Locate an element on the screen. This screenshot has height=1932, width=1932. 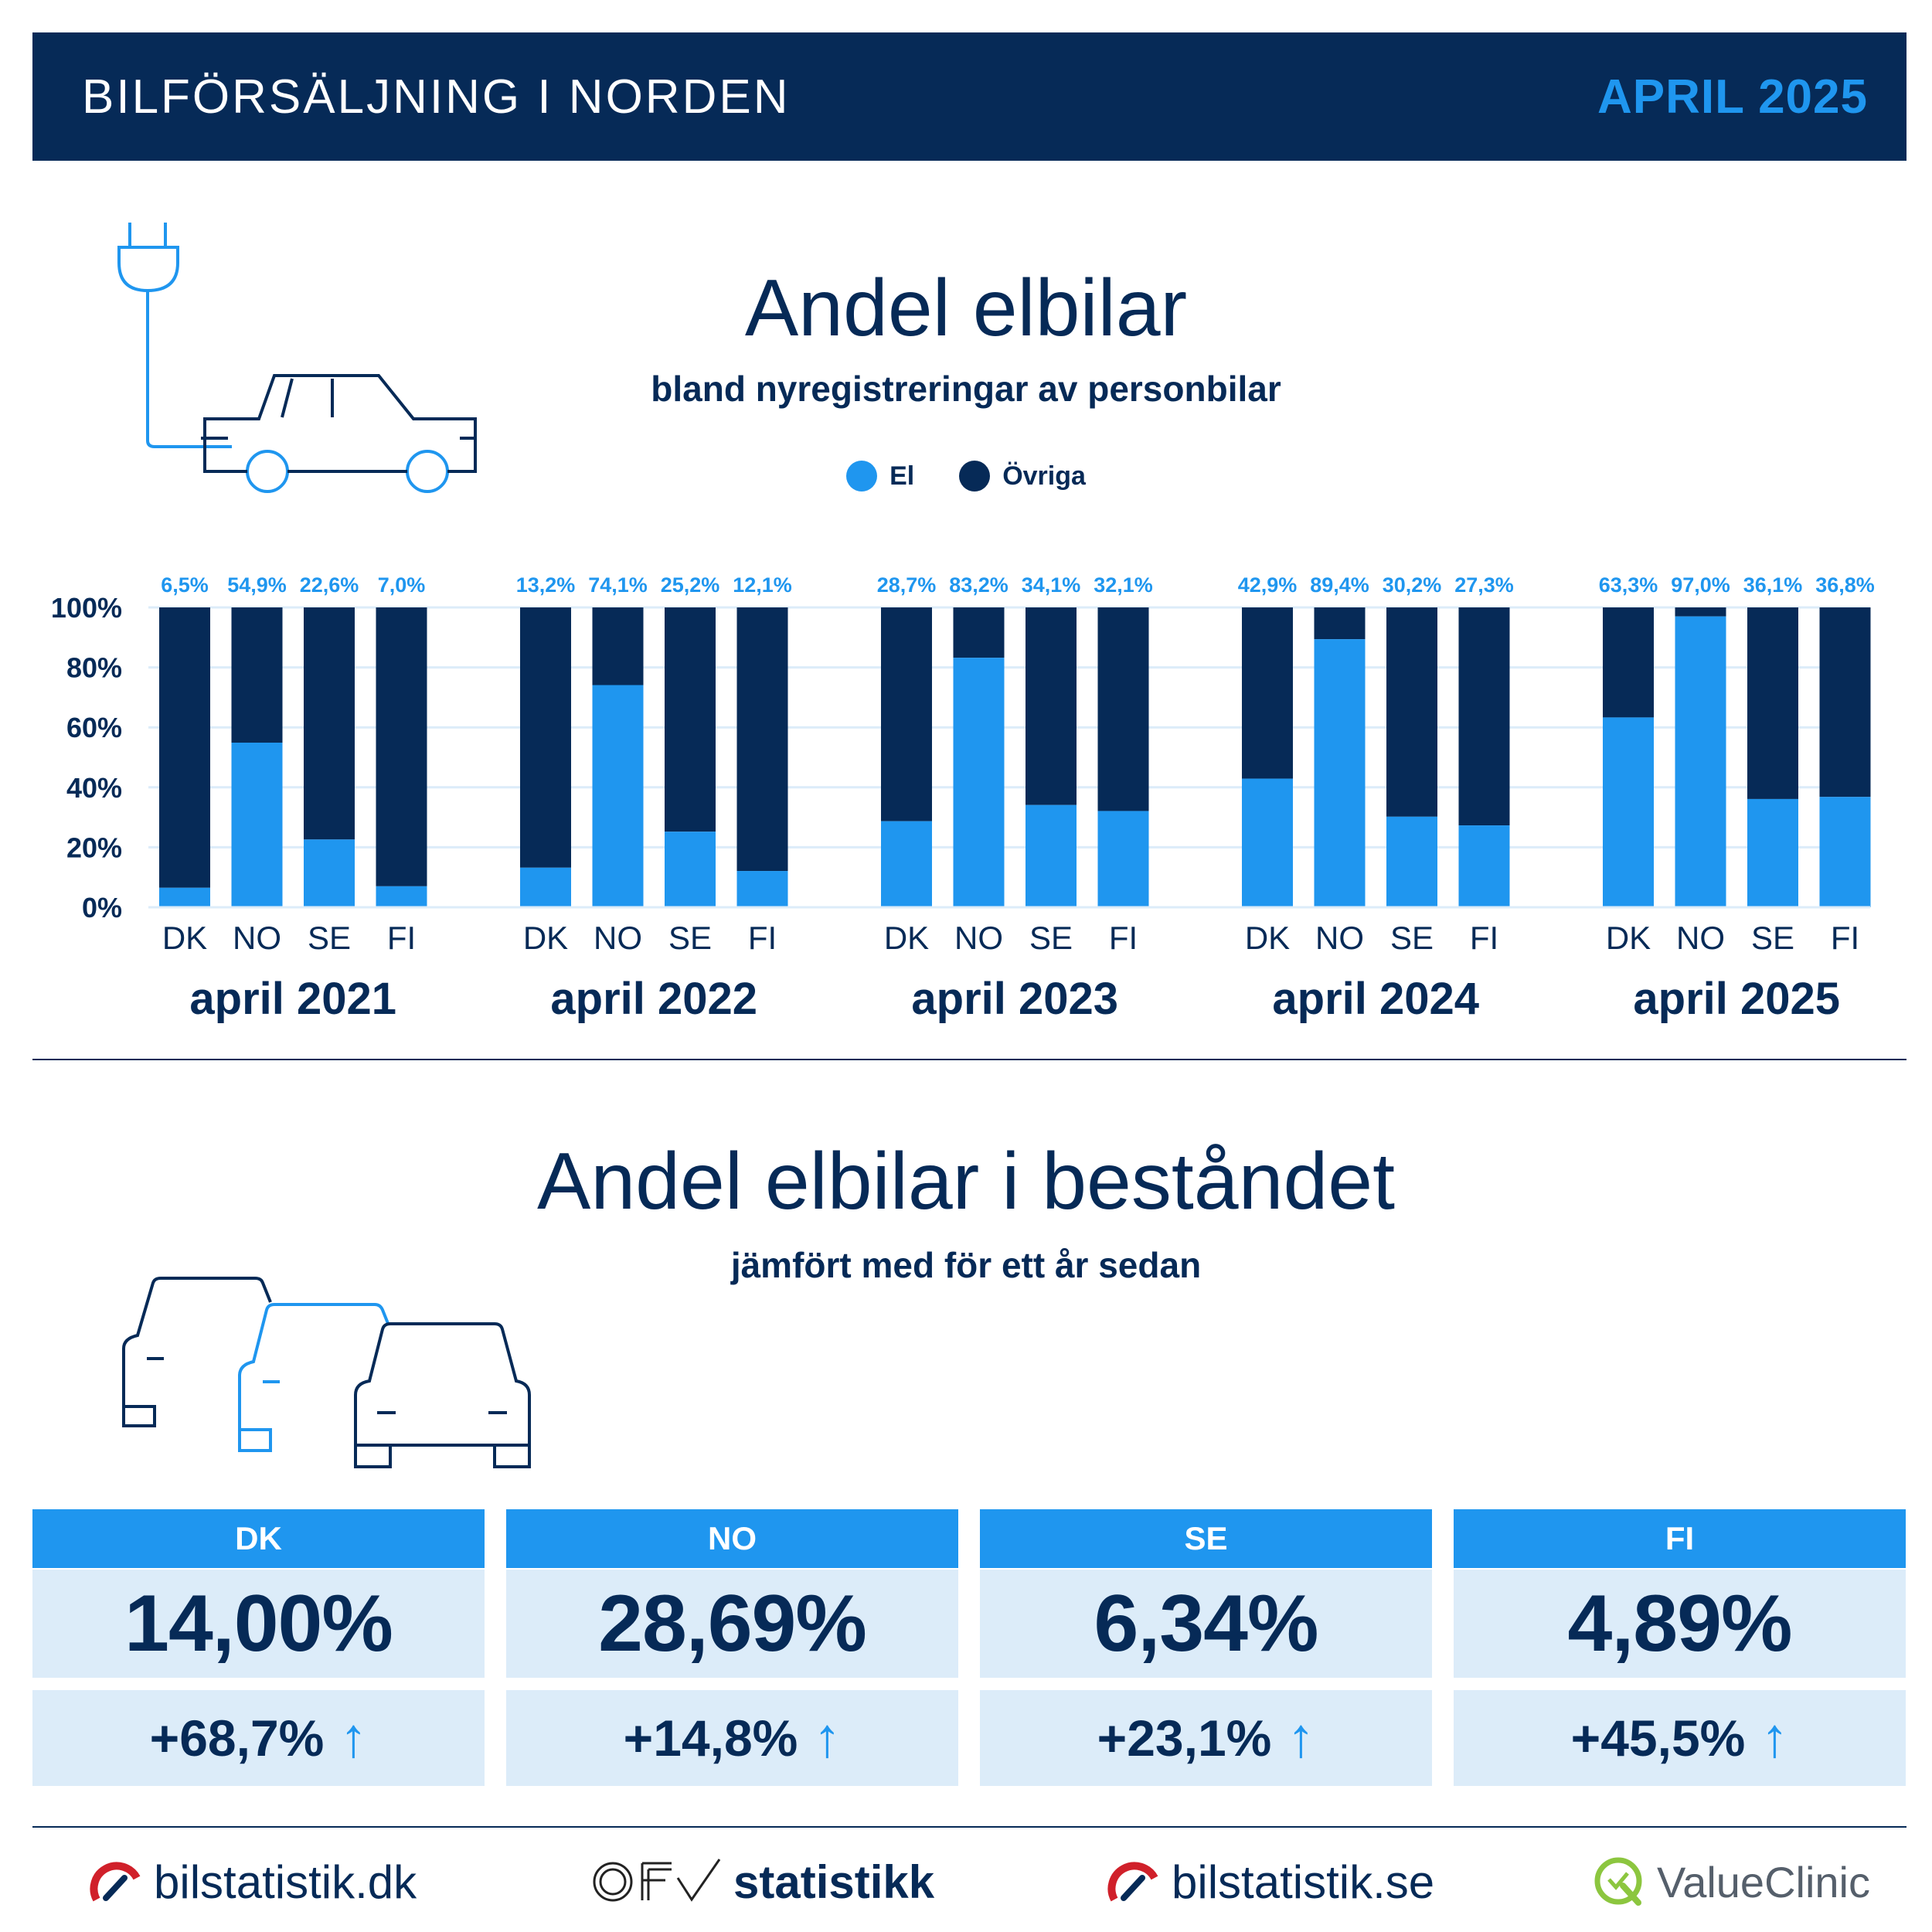
stock-change-row: +14,8% ↑ is located at coordinates (732, 1738).